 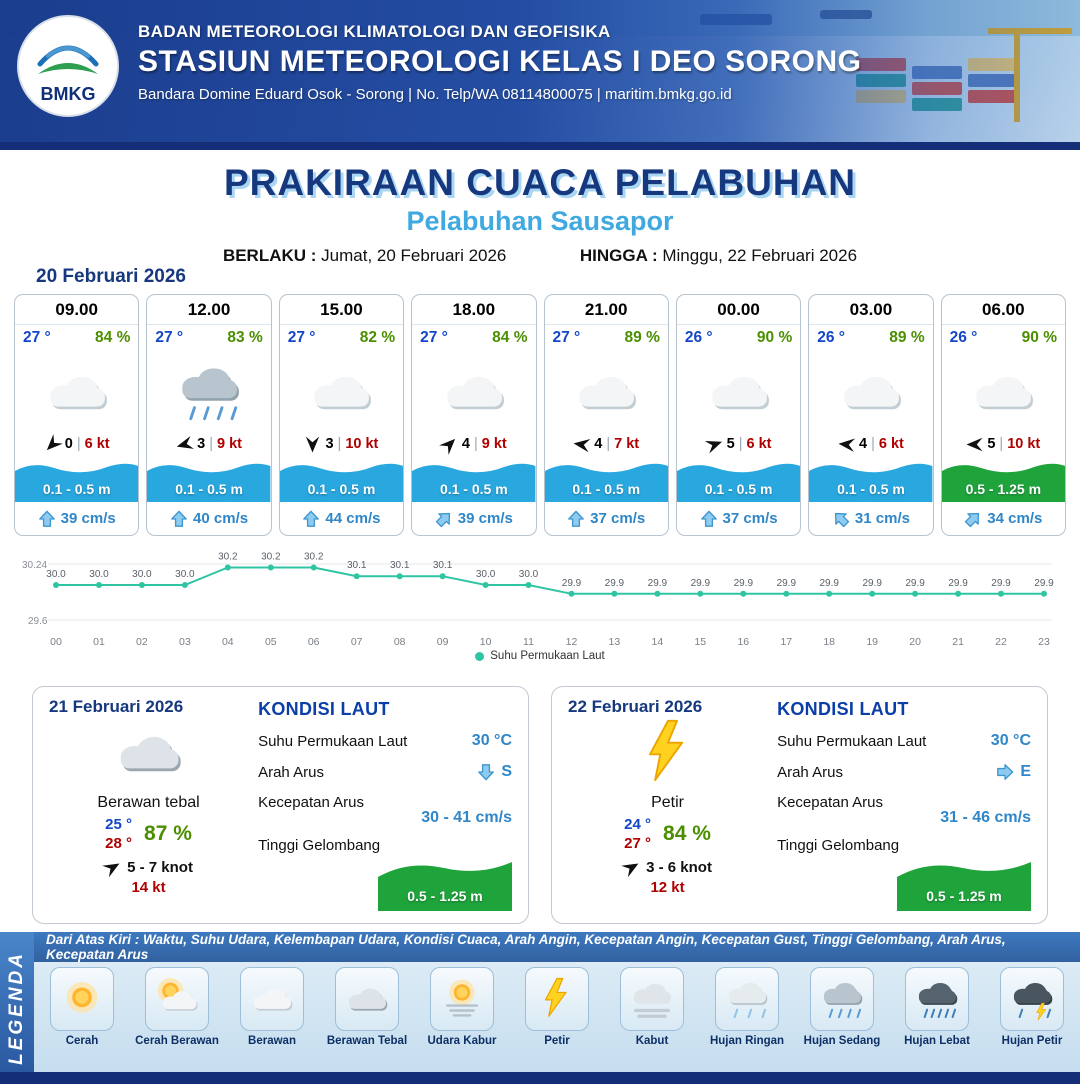 I want to click on forecast-time: 09.00, so click(x=77, y=310).